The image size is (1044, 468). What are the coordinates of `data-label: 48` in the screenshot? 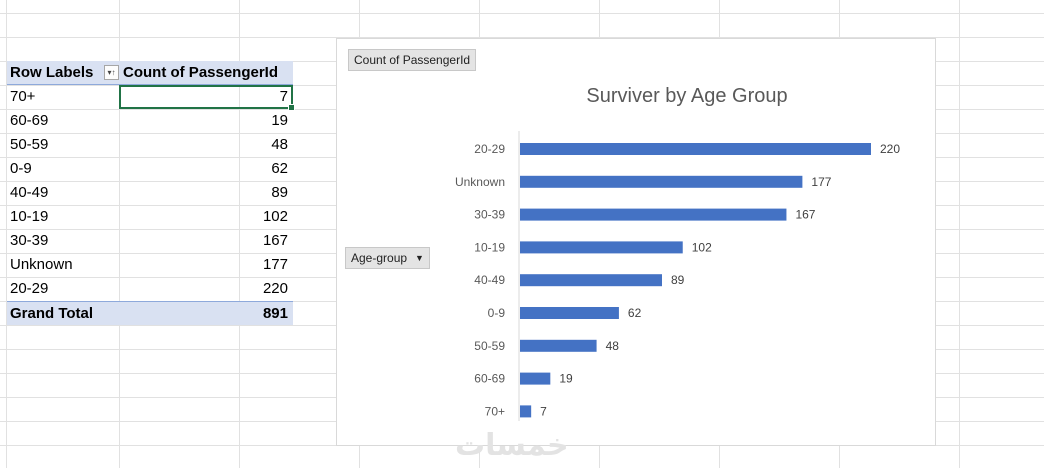 It's located at (613, 346).